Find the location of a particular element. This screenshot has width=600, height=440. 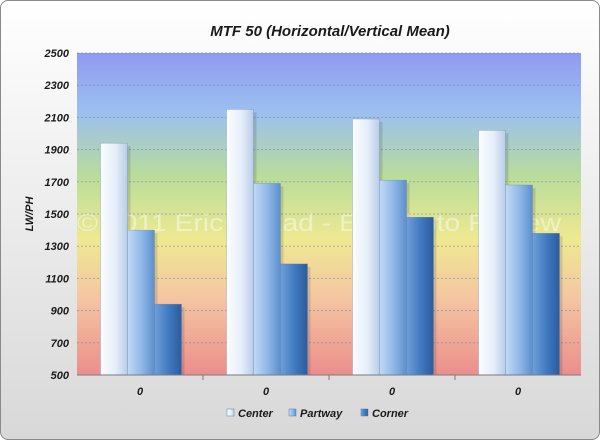

x-tick-labels: 0 0 0 0 is located at coordinates (329, 386).